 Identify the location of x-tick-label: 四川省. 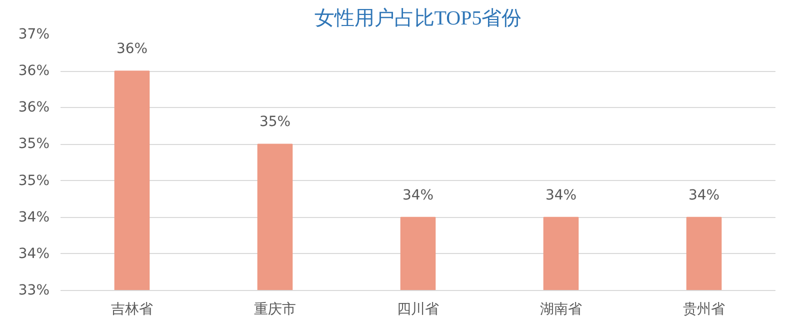
(418, 310).